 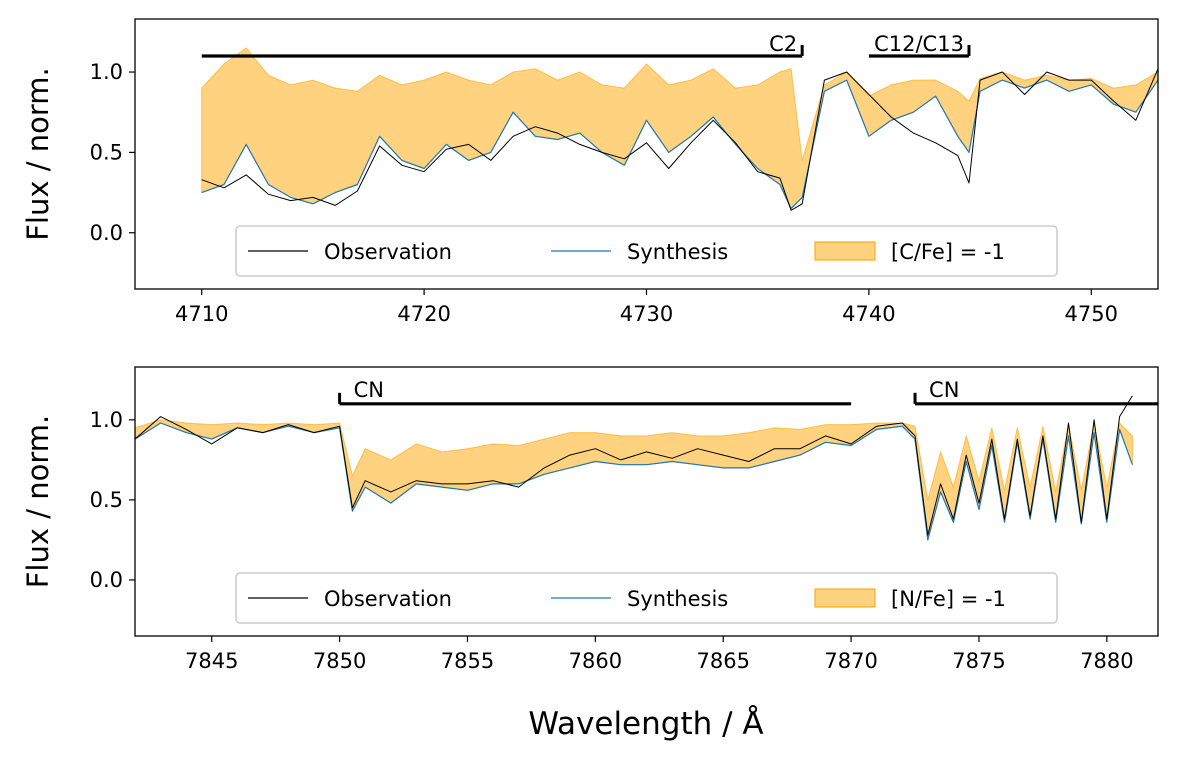 What do you see at coordinates (919, 44) in the screenshot?
I see `band-label: C12/C13` at bounding box center [919, 44].